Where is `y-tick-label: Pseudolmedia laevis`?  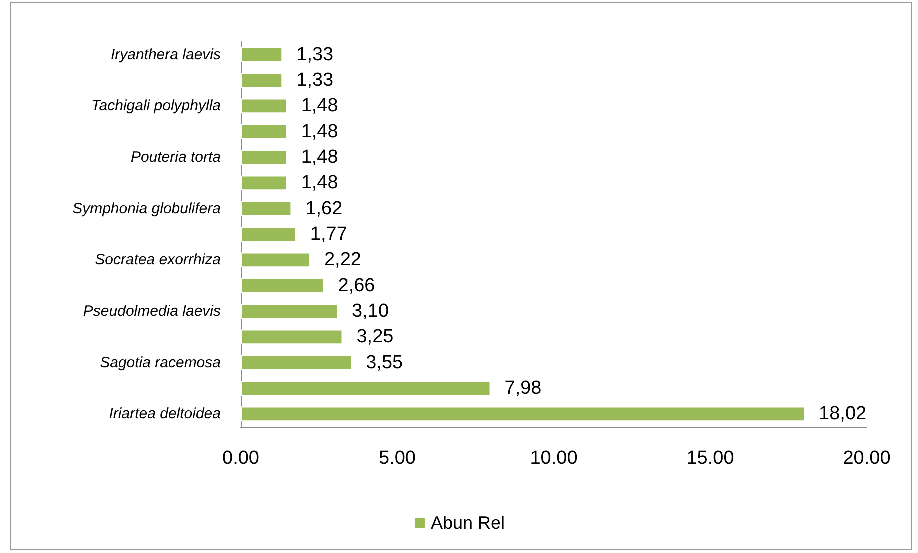 y-tick-label: Pseudolmedia laevis is located at coordinates (152, 311).